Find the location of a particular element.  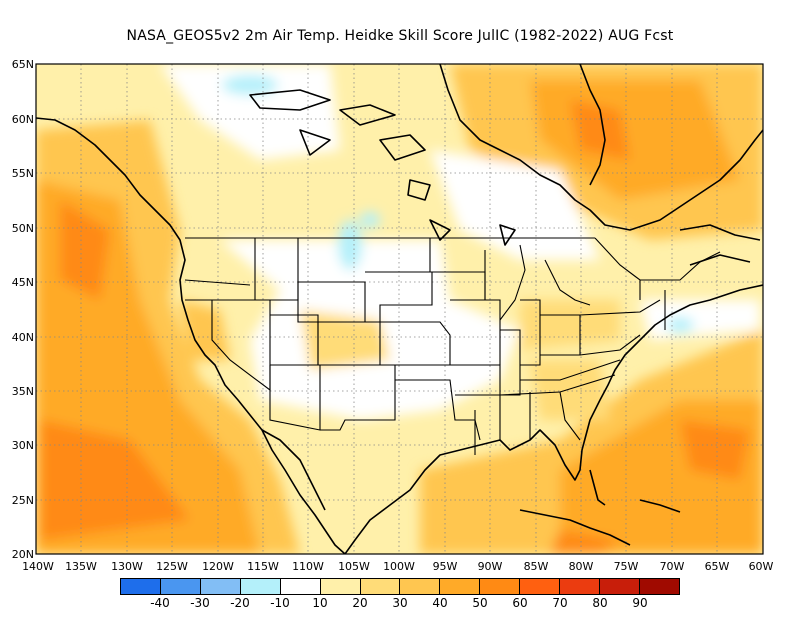

lon-label: 75W is located at coordinates (626, 566).